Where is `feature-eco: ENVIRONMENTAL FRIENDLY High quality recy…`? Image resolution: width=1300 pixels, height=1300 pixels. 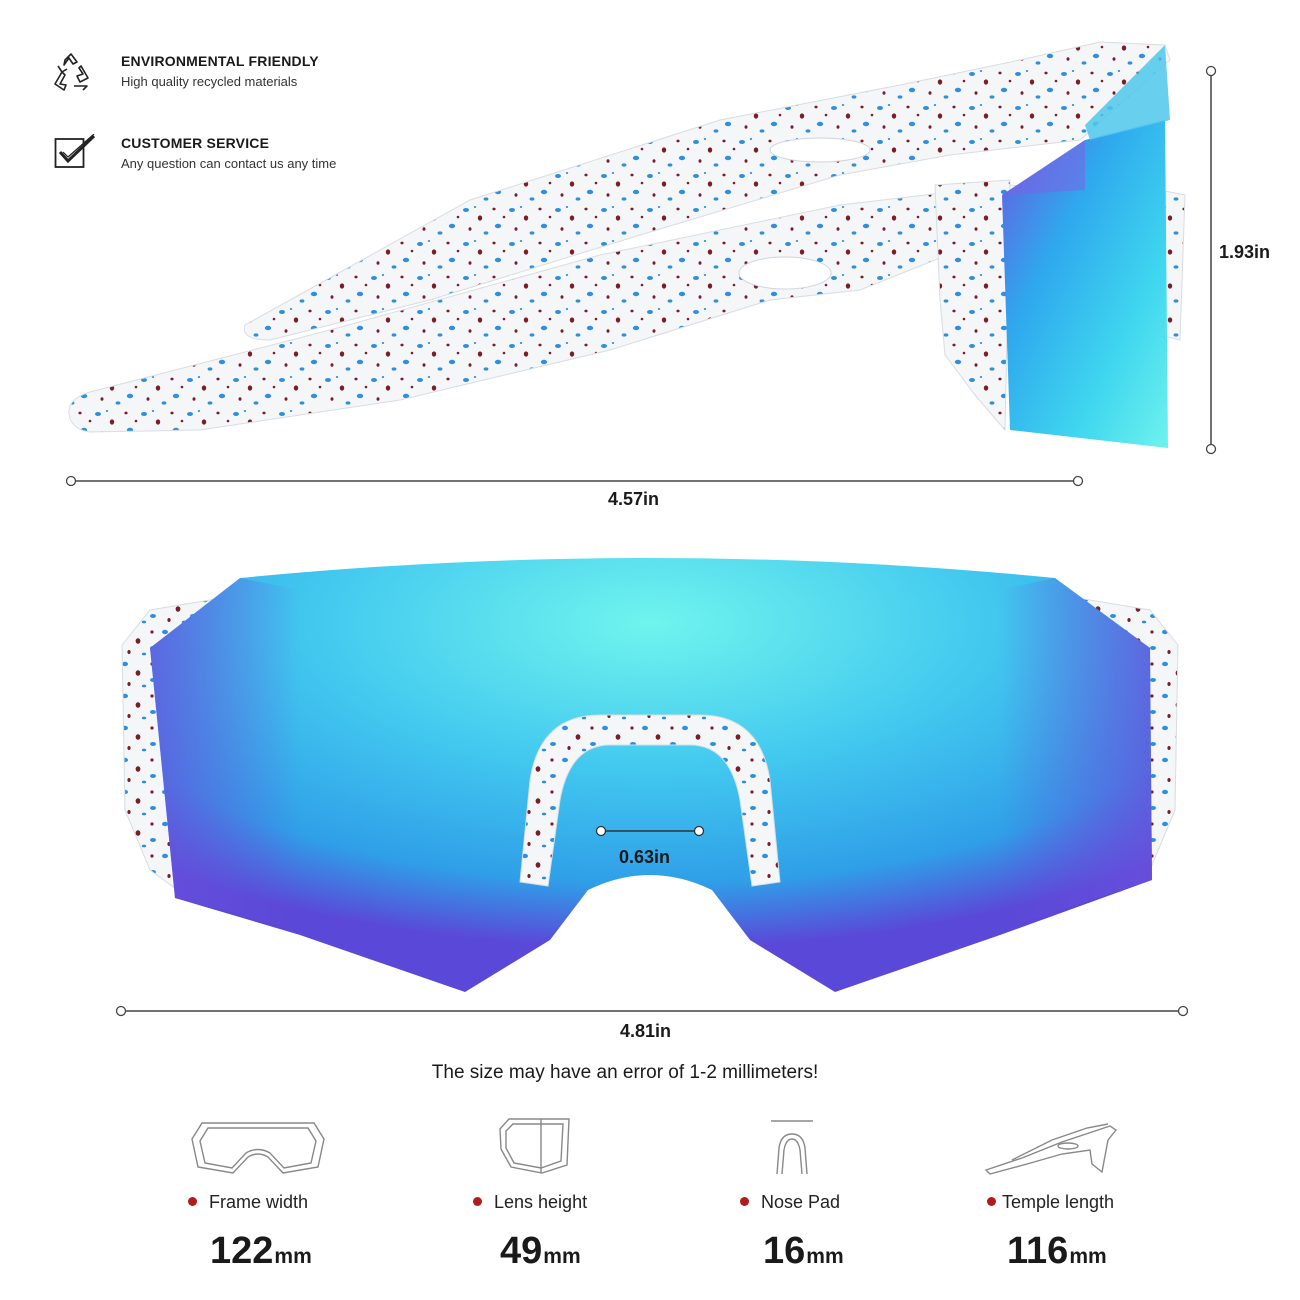
feature-eco: ENVIRONMENTAL FRIENDLY High quality recy… is located at coordinates (228, 73).